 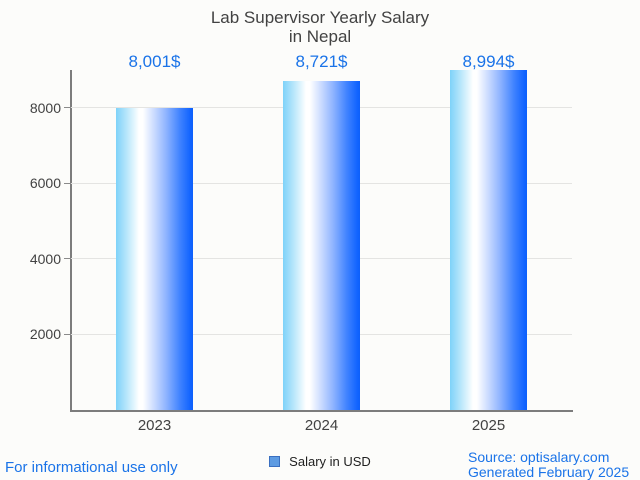 What do you see at coordinates (488, 61) in the screenshot?
I see `bar-value-label-2025: 8,994$` at bounding box center [488, 61].